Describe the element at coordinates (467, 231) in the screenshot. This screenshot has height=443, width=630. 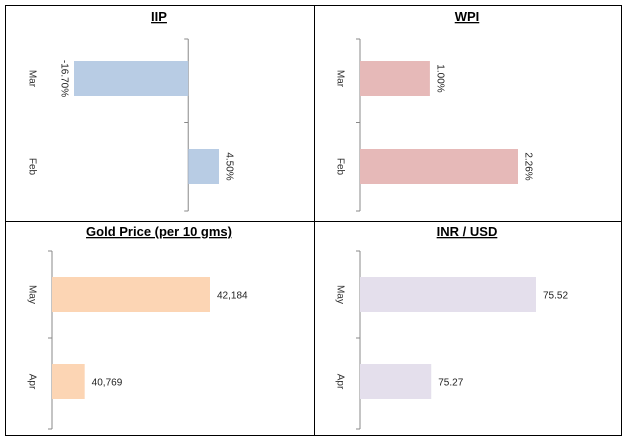
I see `chart-title: INR / USD` at that location.